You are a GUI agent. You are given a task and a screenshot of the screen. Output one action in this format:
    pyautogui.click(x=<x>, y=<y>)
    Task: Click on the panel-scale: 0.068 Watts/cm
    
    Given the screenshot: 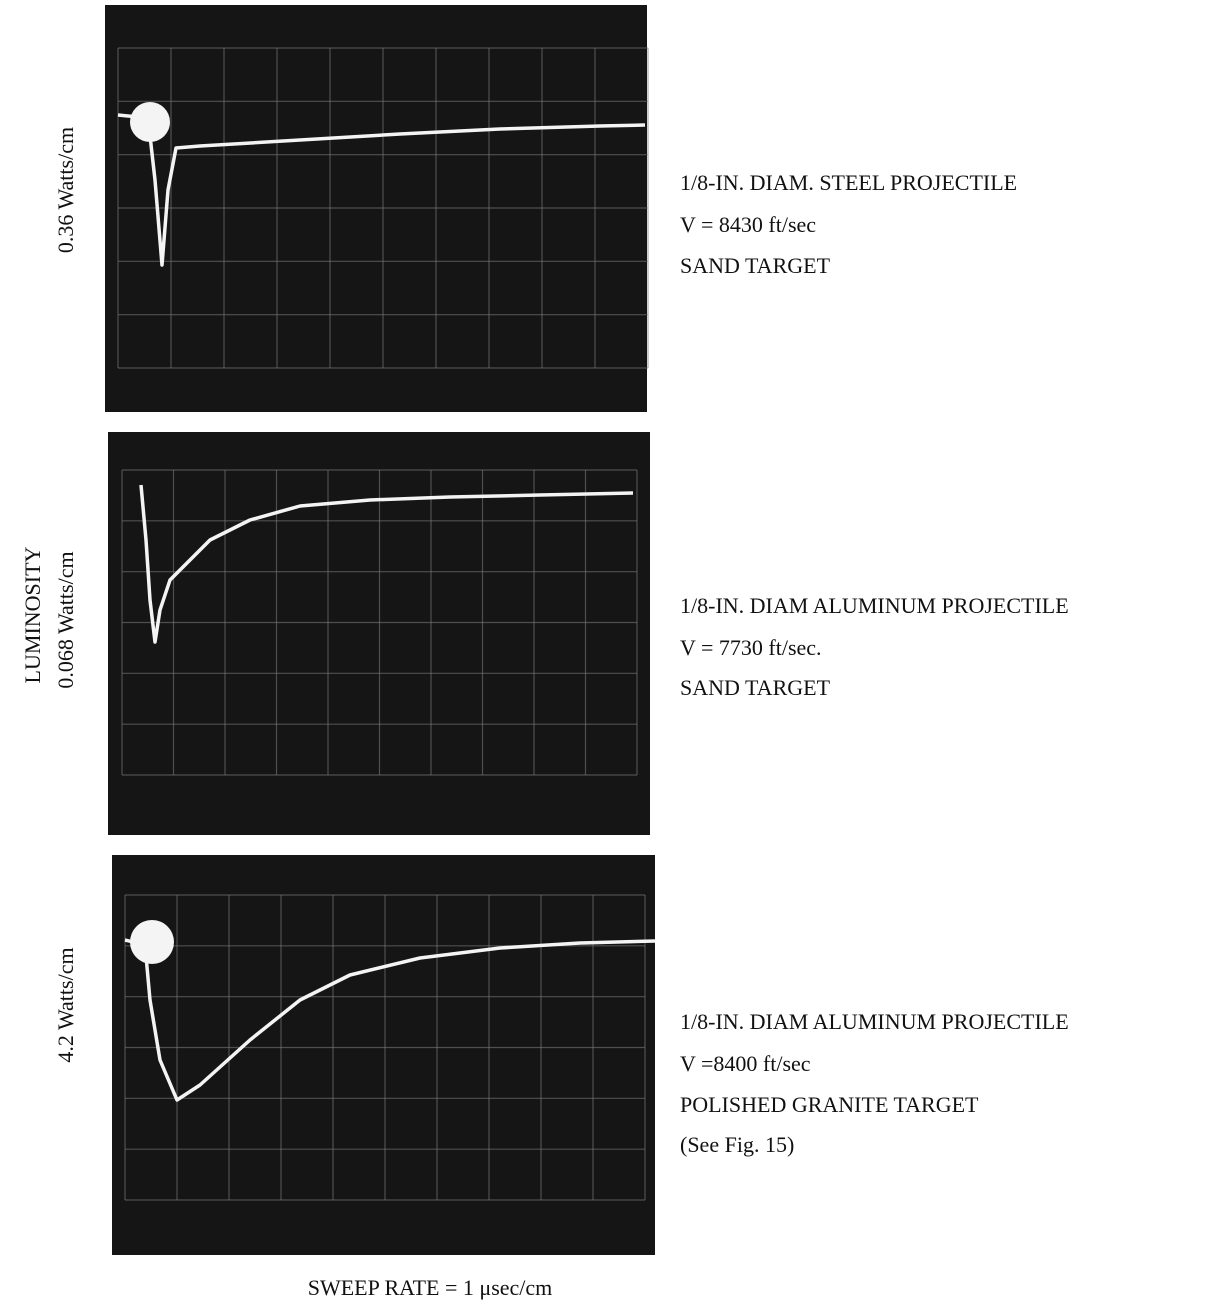 What is the action you would take?
    pyautogui.click(x=65, y=619)
    